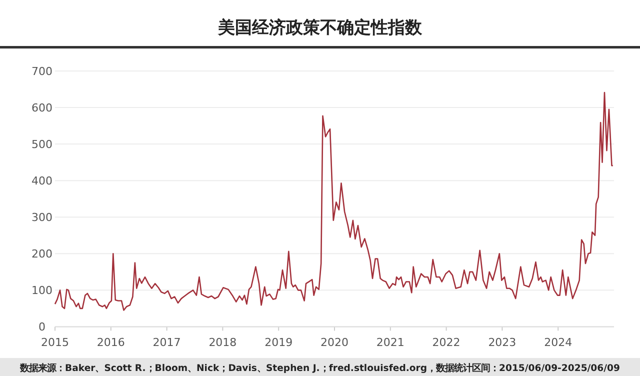 This screenshot has width=640, height=376. What do you see at coordinates (55, 342) in the screenshot?
I see `x-tick-label: 2015` at bounding box center [55, 342].